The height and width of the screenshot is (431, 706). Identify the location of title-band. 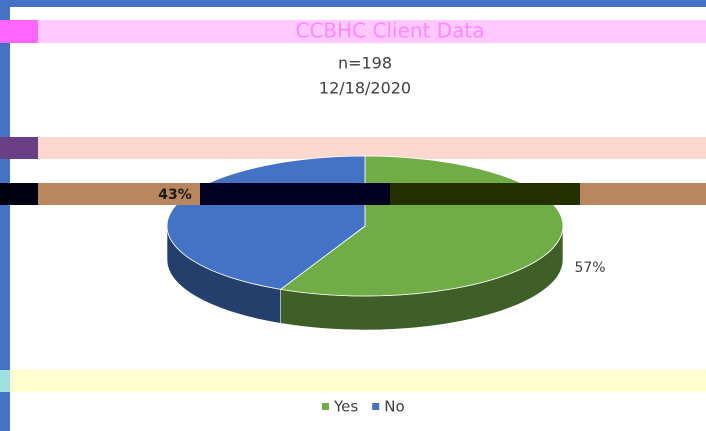
(353, 31).